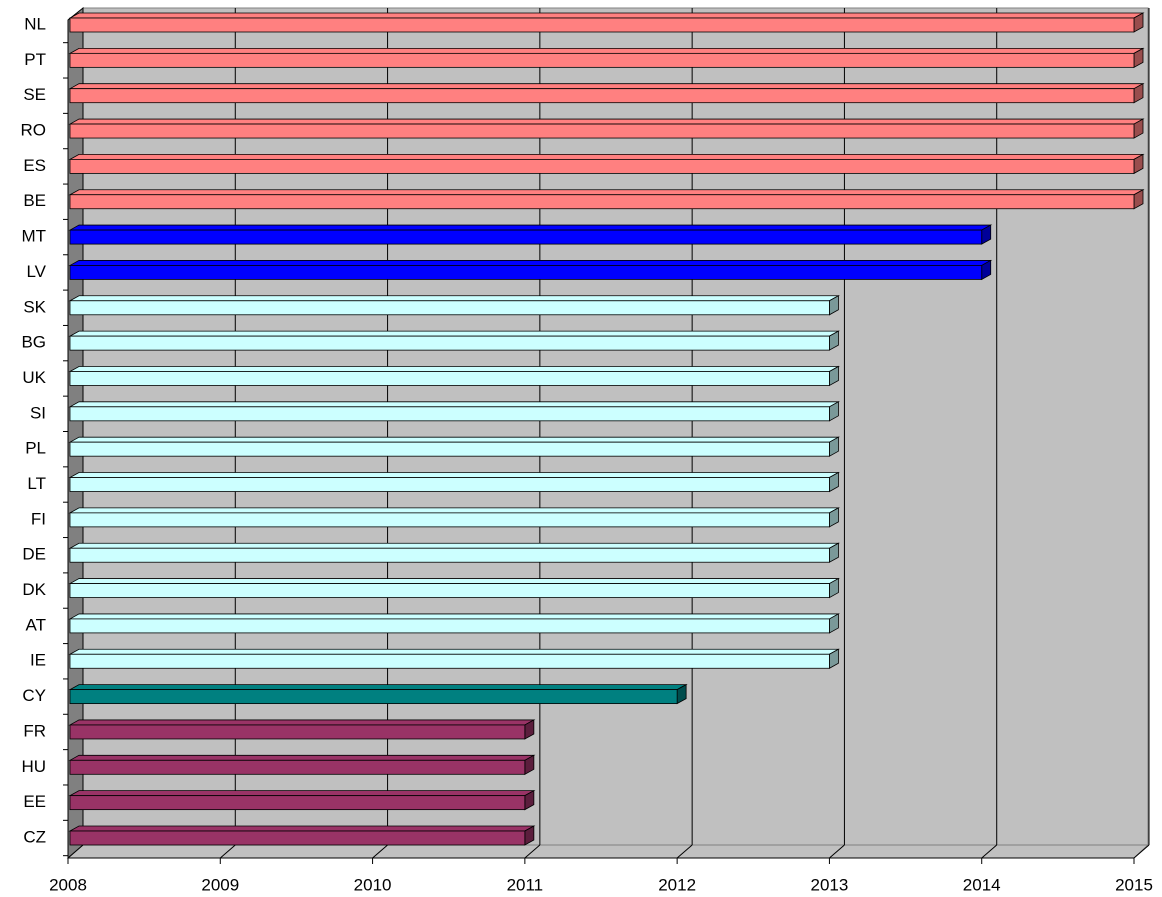 Image resolution: width=1162 pixels, height=897 pixels. Describe the element at coordinates (38, 412) in the screenshot. I see `y-tick-label: SI` at that location.